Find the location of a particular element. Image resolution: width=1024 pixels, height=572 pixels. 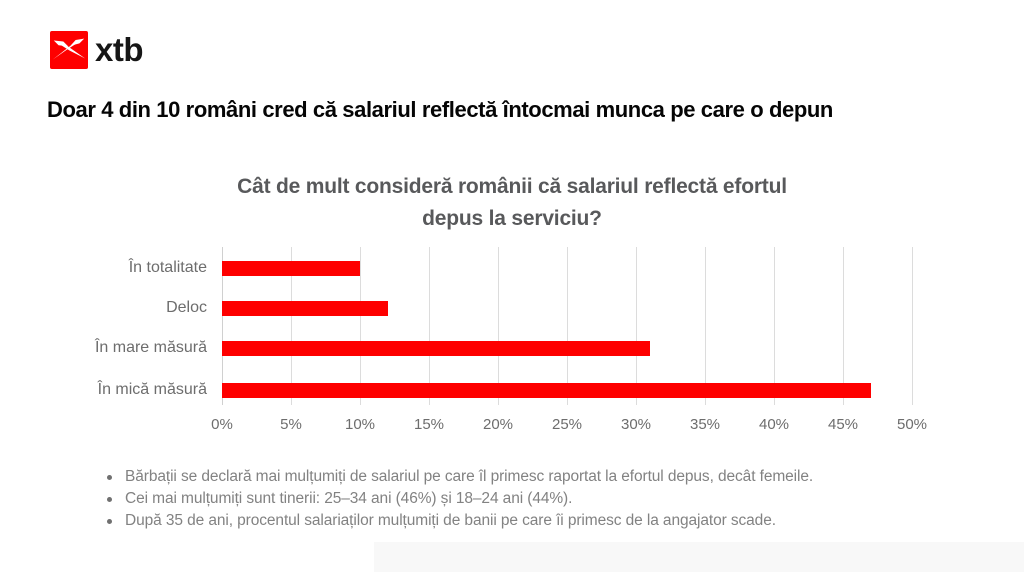

x-axis-tick-label: 35% is located at coordinates (705, 424).